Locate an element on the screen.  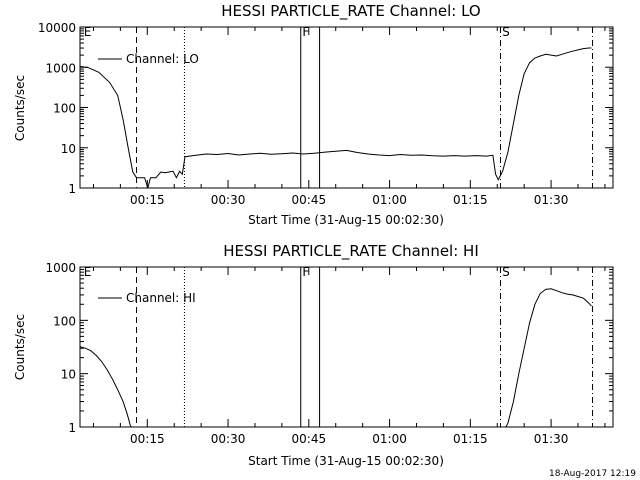
chart-title: HESSI PARTICLE_RATE Channel: LO is located at coordinates (350, 11).